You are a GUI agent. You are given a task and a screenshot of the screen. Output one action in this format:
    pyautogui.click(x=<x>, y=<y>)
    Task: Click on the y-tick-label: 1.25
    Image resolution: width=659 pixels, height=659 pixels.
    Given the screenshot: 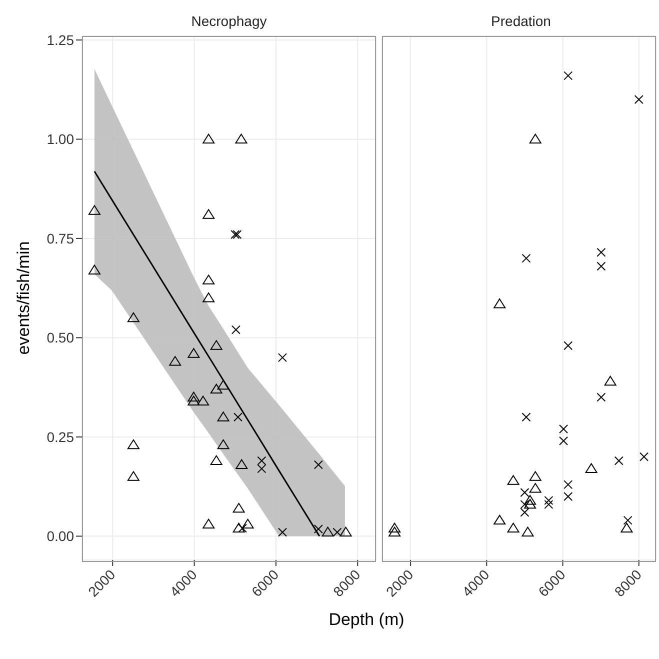 What is the action you would take?
    pyautogui.click(x=60, y=40)
    